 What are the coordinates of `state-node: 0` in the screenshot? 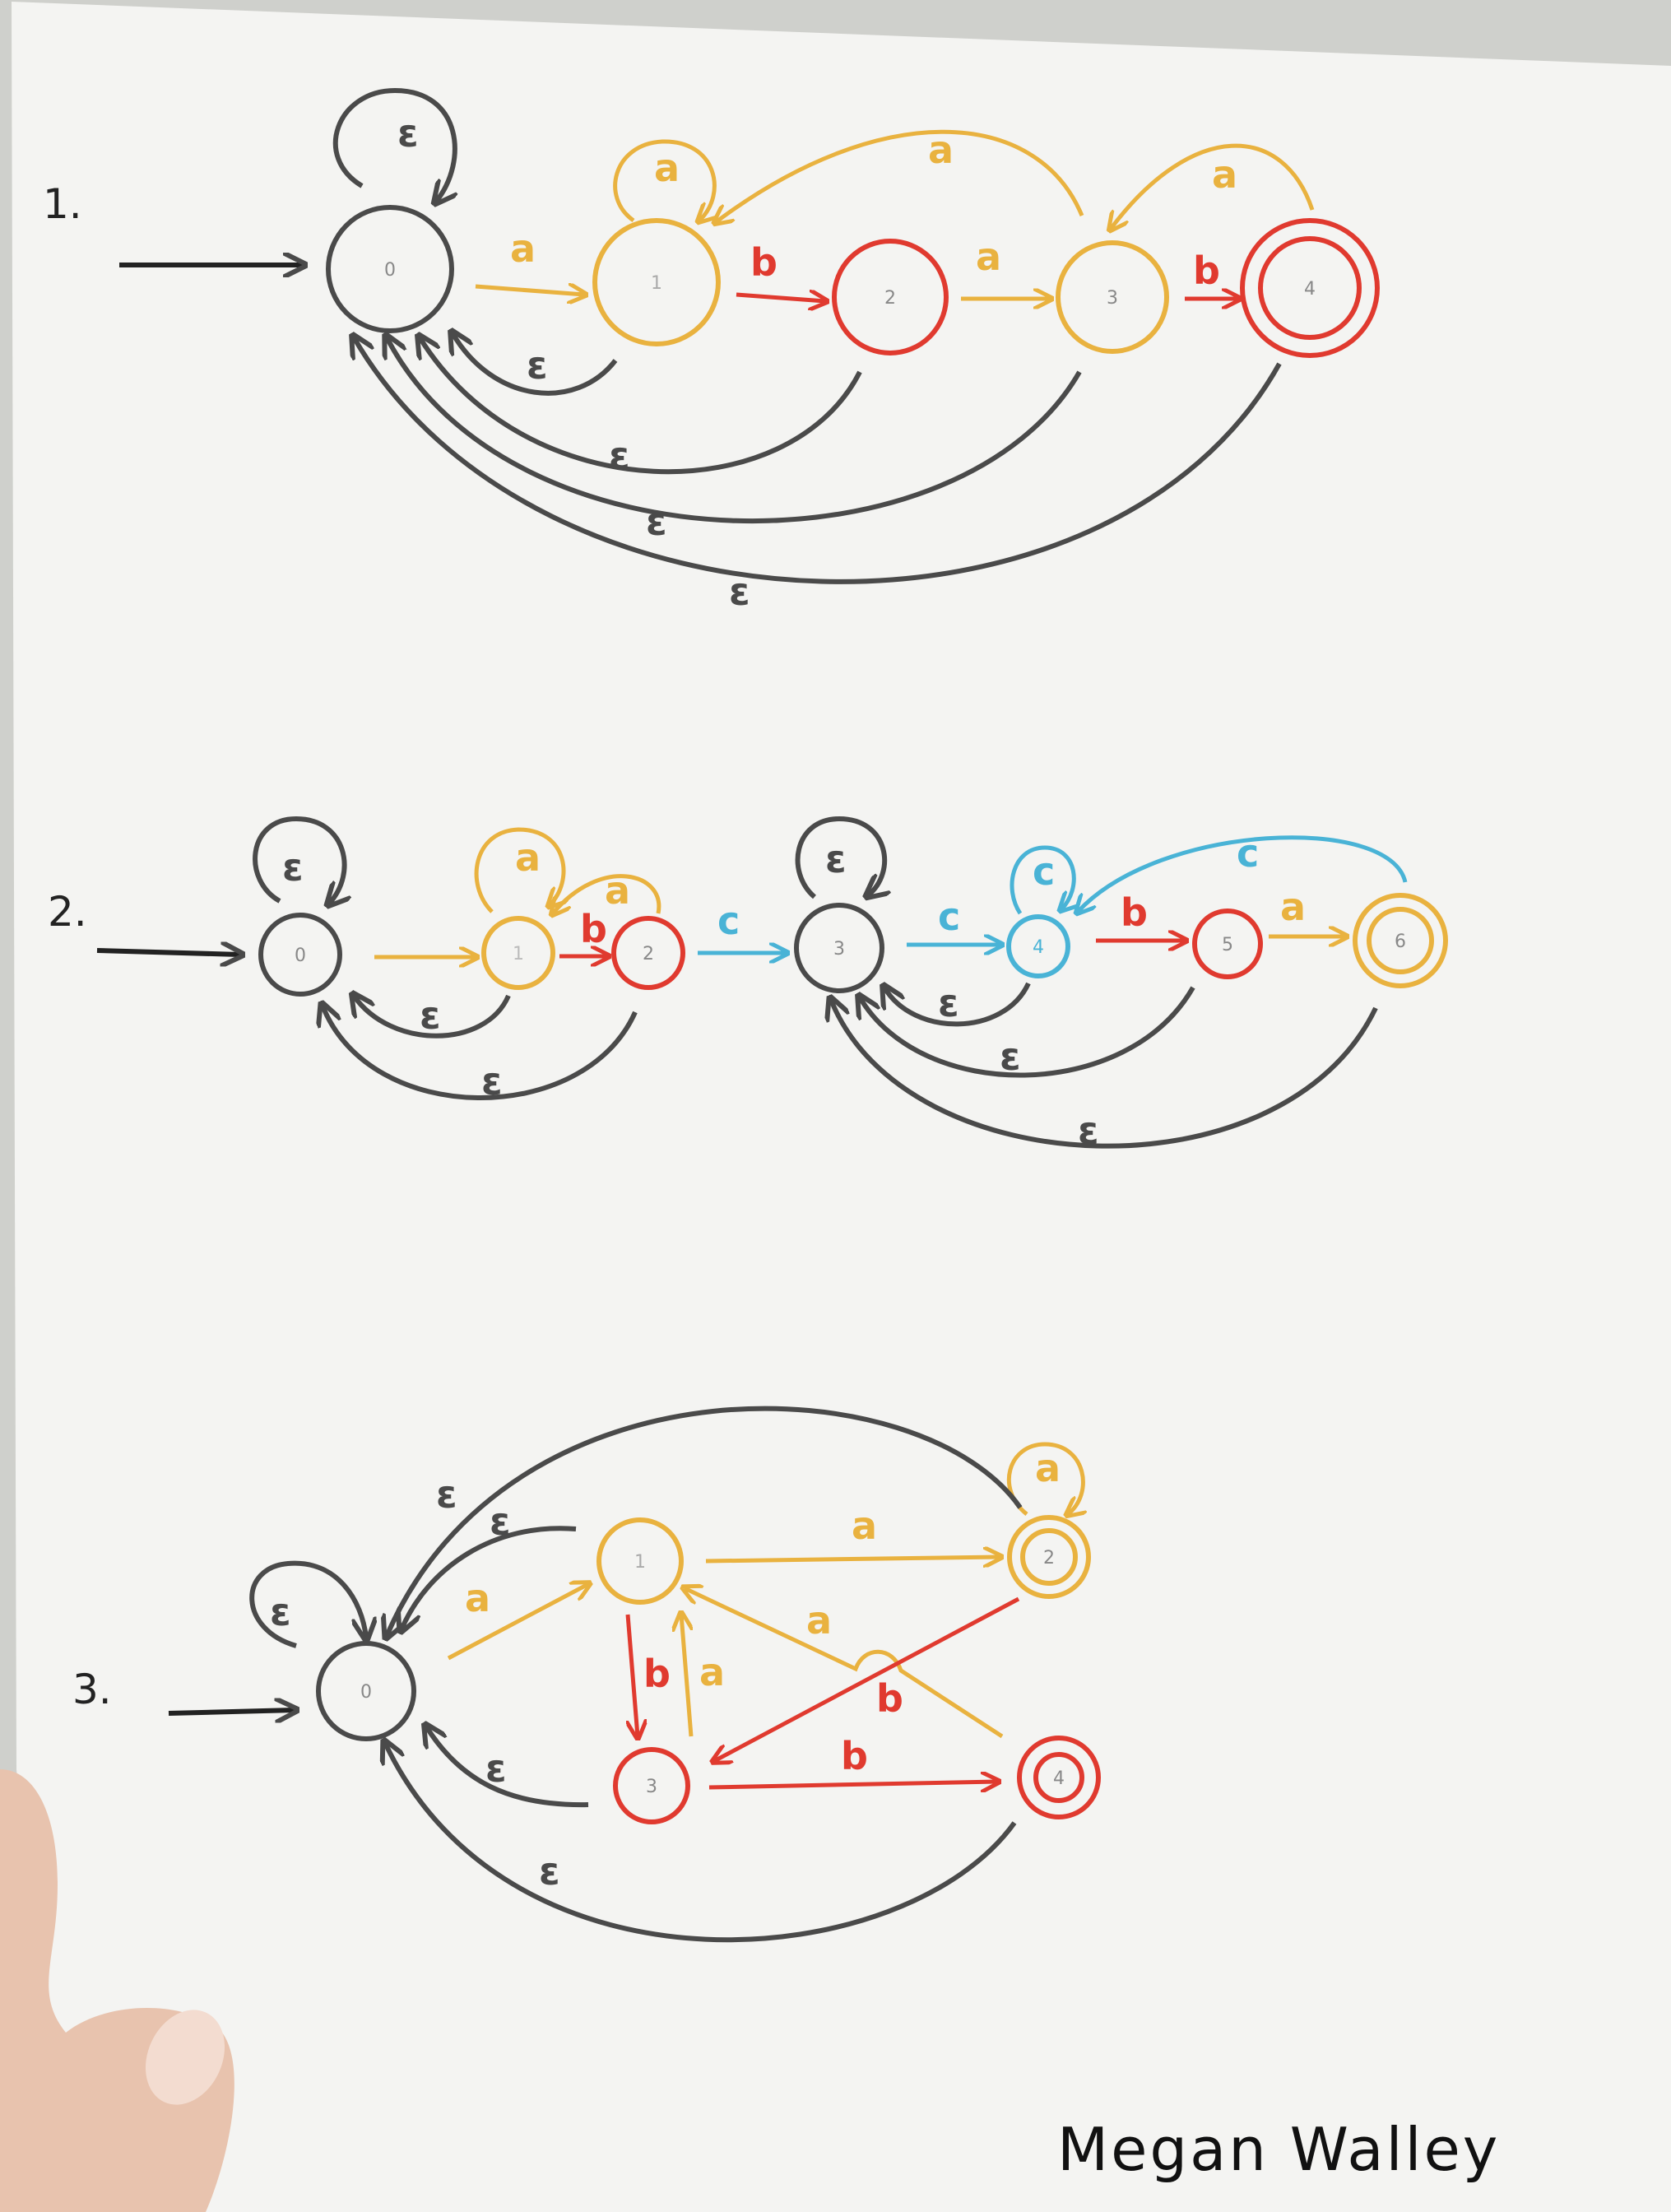 It's located at (300, 955).